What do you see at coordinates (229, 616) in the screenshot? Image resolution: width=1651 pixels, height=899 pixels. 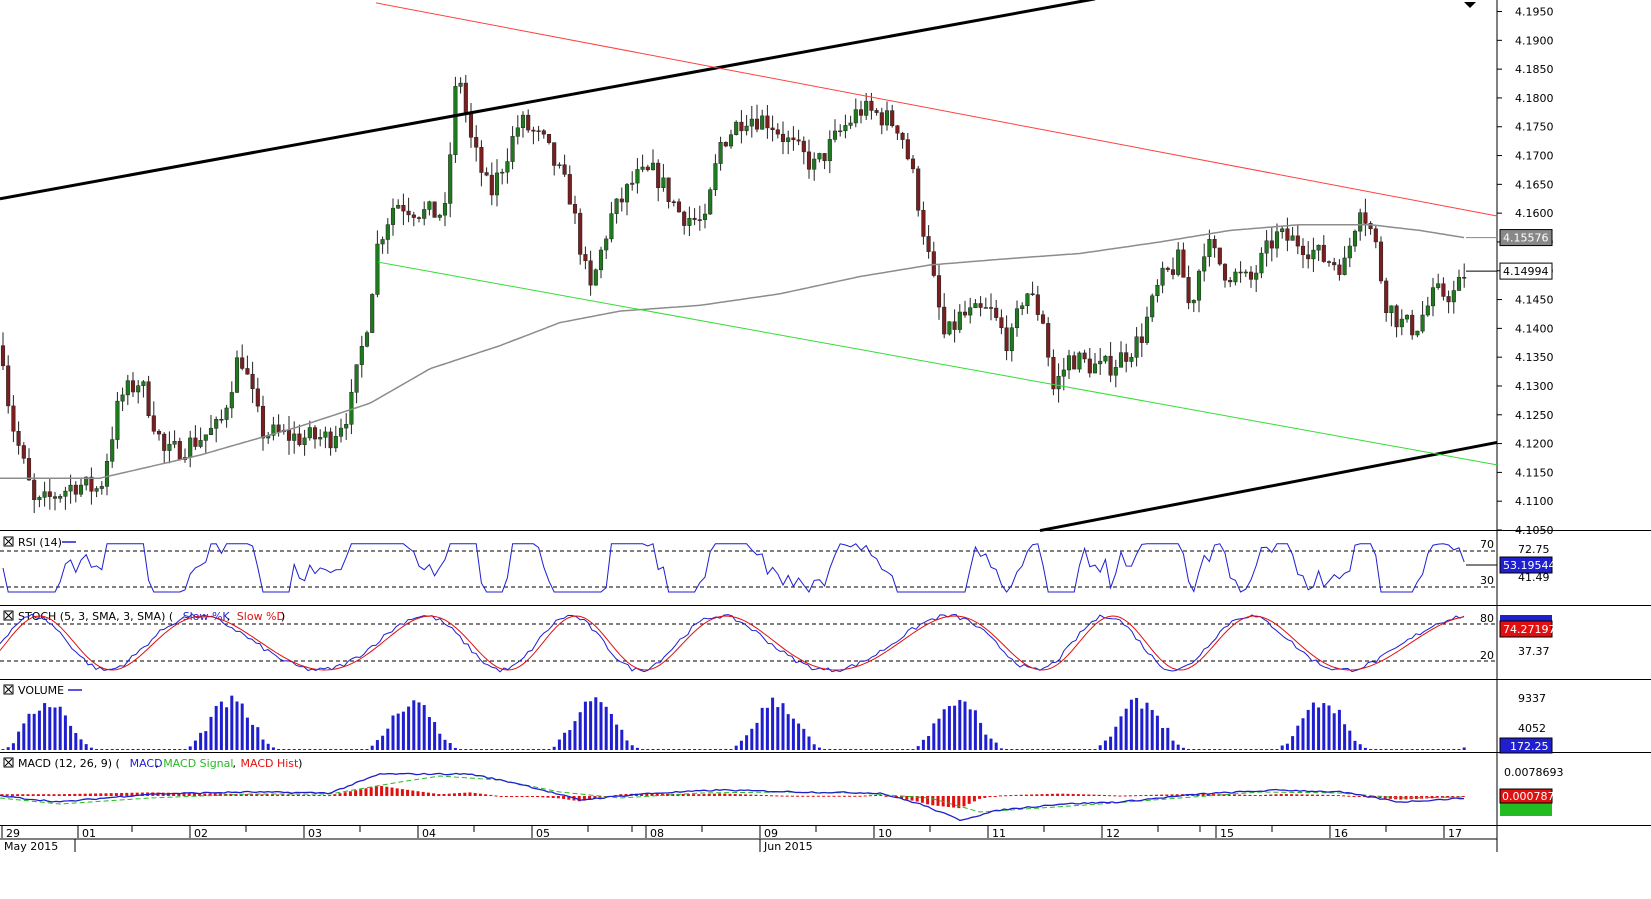 I see `stoch-legend-sep: ,` at bounding box center [229, 616].